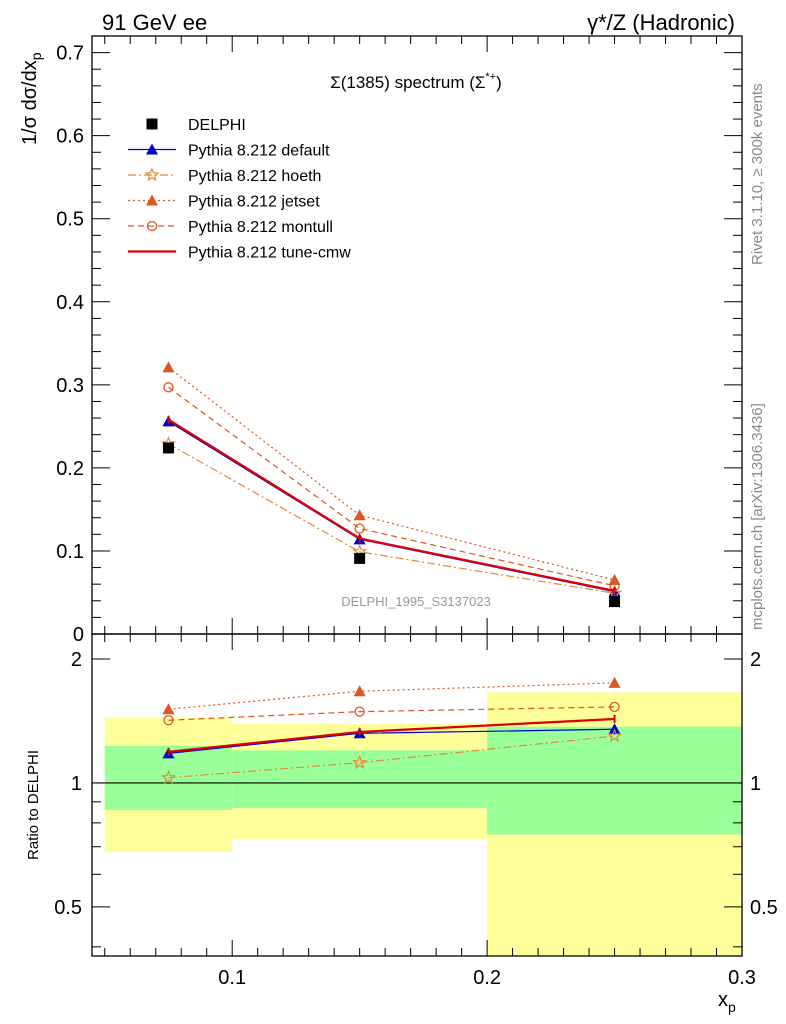  What do you see at coordinates (764, 908) in the screenshot?
I see `ratio-tick-label-right: 0.5` at bounding box center [764, 908].